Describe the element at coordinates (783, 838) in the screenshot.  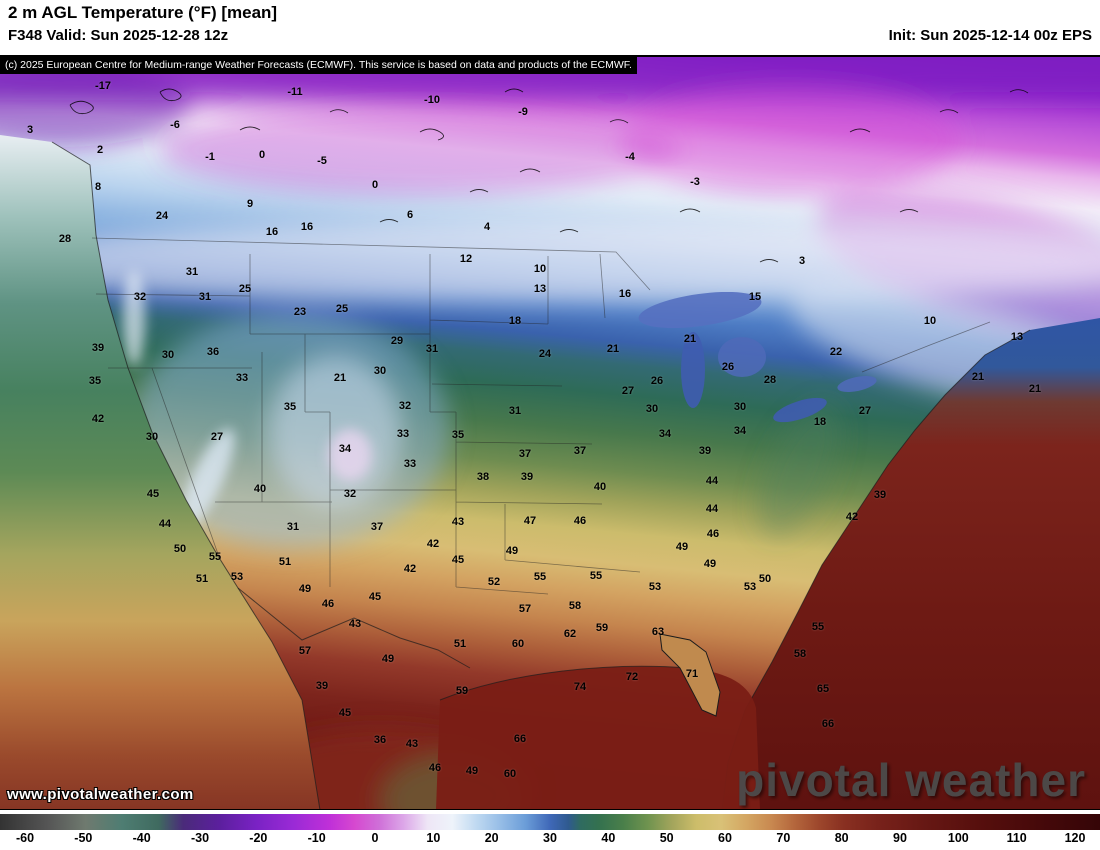
I see `colorbar-tick-label: 70` at that location.